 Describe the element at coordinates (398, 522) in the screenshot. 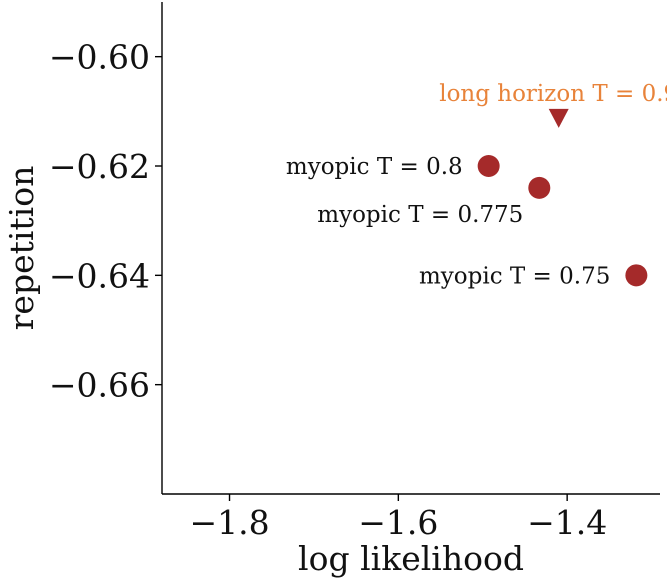

I see `x-tick-label: −1.6` at that location.